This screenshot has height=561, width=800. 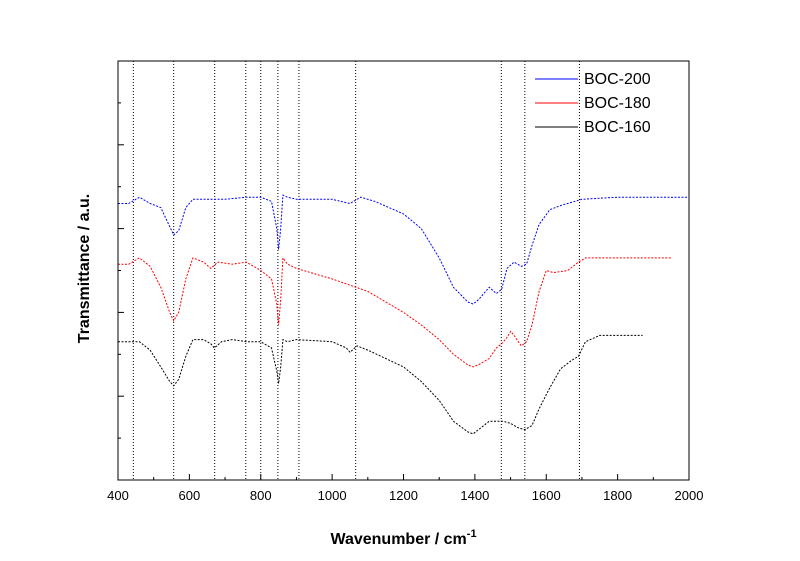 I want to click on x-tick-label-1200: 1200, so click(x=403, y=495).